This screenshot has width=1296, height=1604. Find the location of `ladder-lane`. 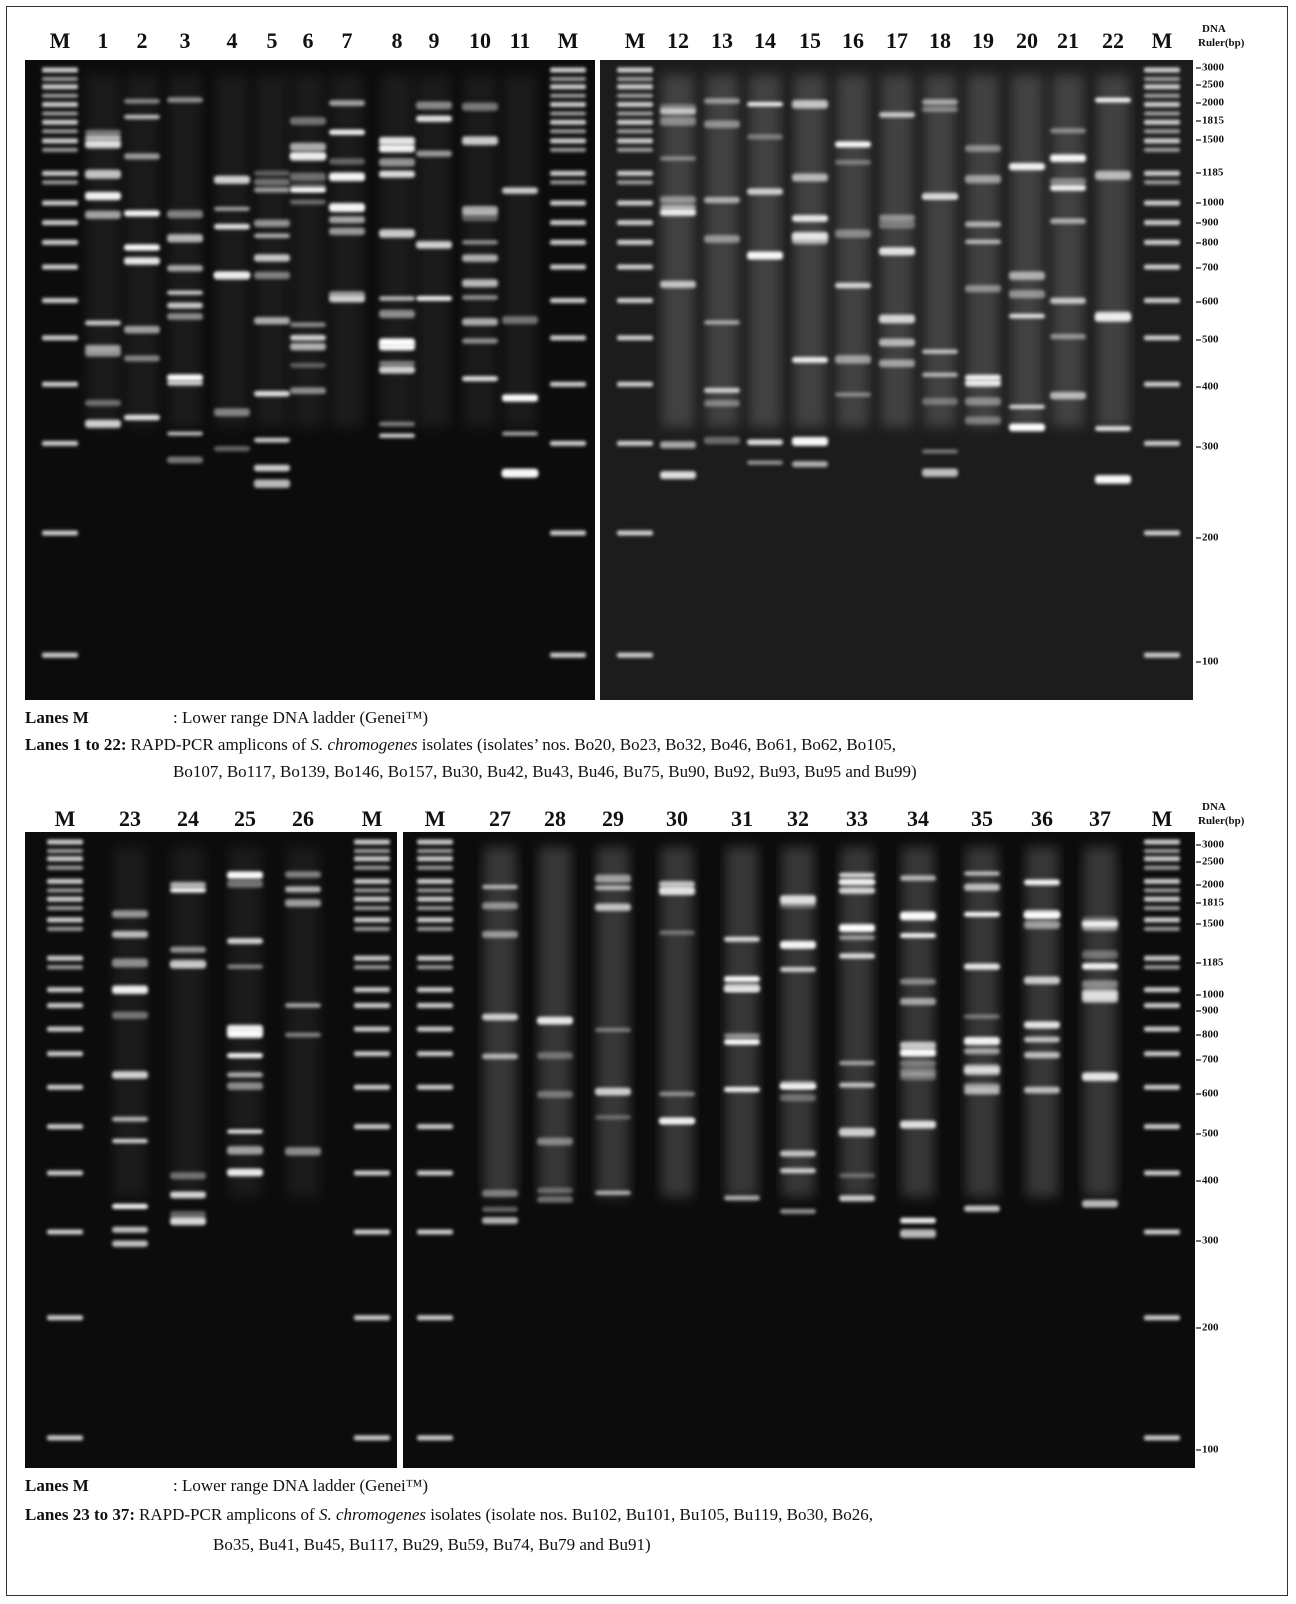

ladder-lane is located at coordinates (435, 1140).